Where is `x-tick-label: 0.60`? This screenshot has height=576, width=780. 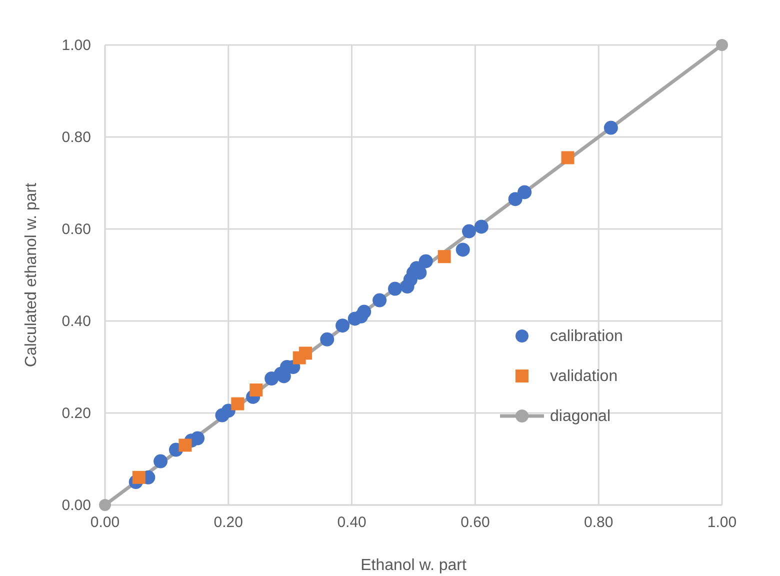
x-tick-label: 0.60 is located at coordinates (475, 522).